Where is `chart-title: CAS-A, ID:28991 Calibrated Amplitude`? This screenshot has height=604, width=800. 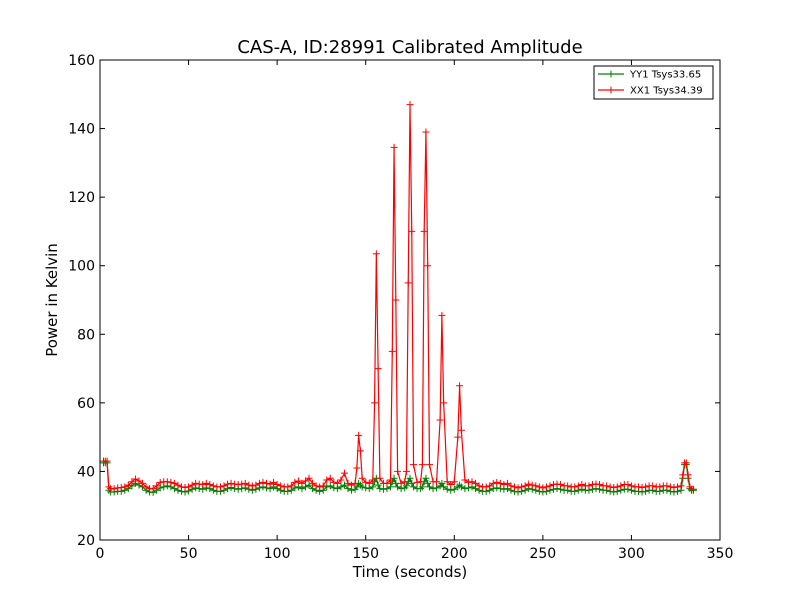 chart-title: CAS-A, ID:28991 Calibrated Amplitude is located at coordinates (409, 47).